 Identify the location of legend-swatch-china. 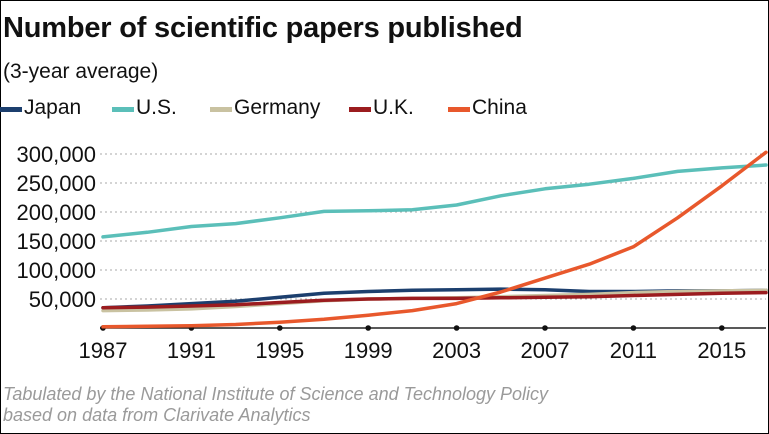
(459, 109).